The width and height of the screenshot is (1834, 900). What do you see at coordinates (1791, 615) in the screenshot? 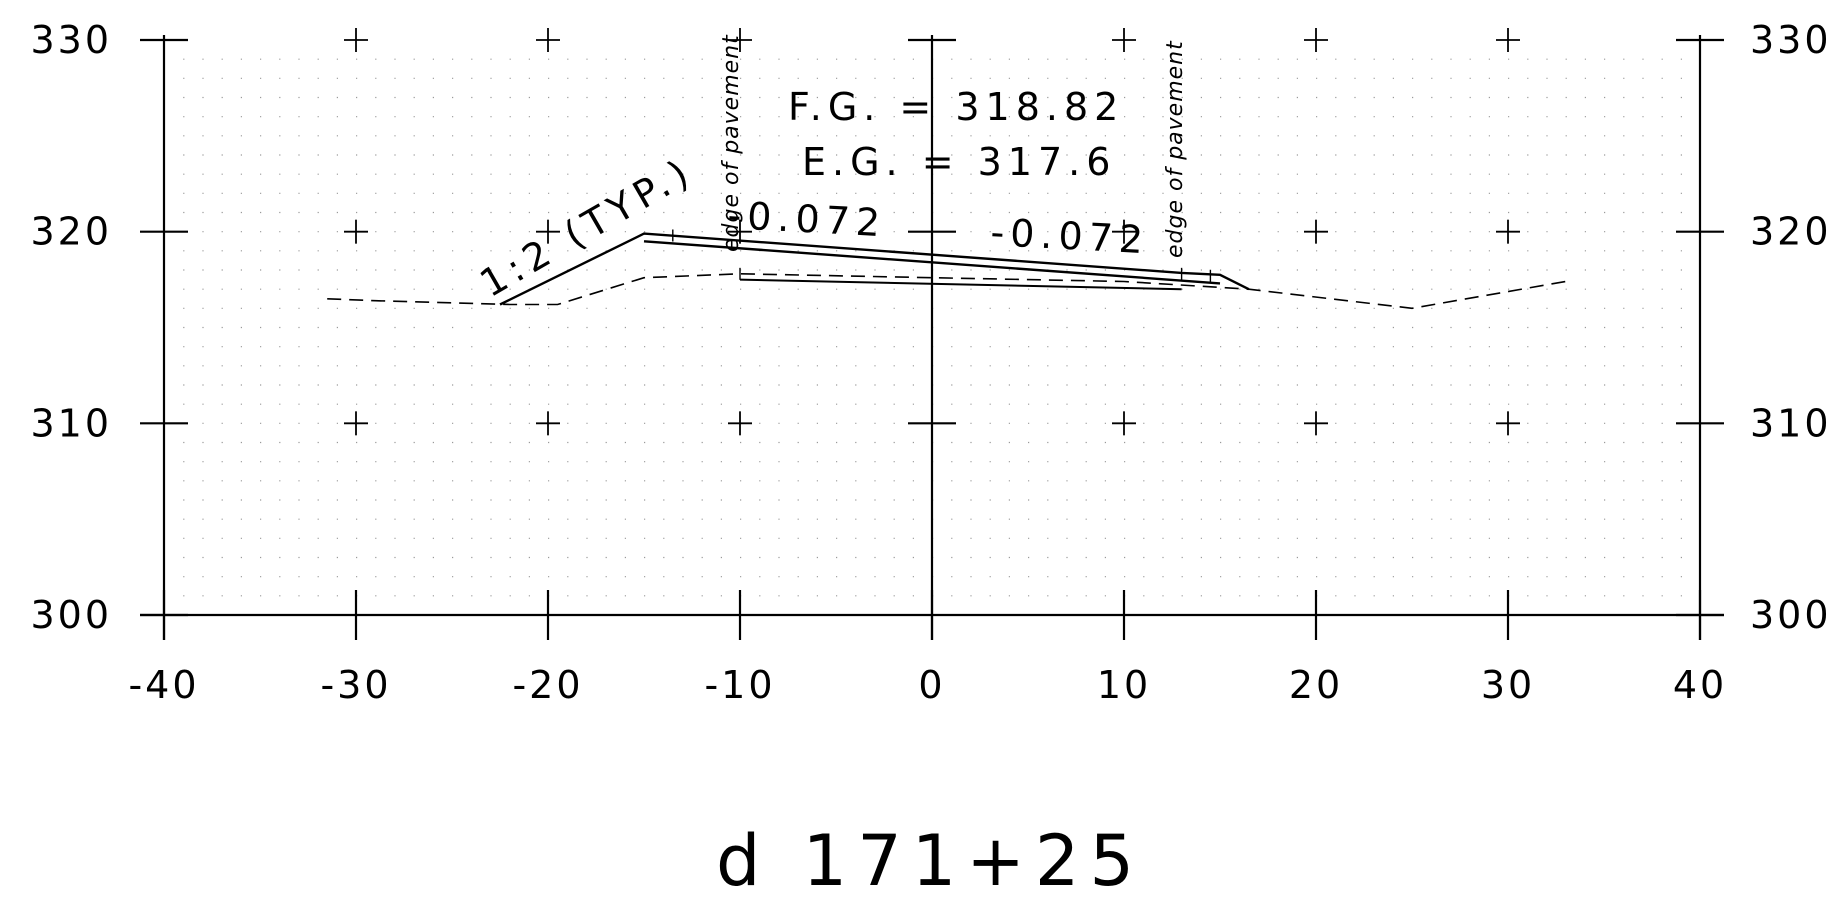
I see `y-tick-label-right: 300` at bounding box center [1791, 615].